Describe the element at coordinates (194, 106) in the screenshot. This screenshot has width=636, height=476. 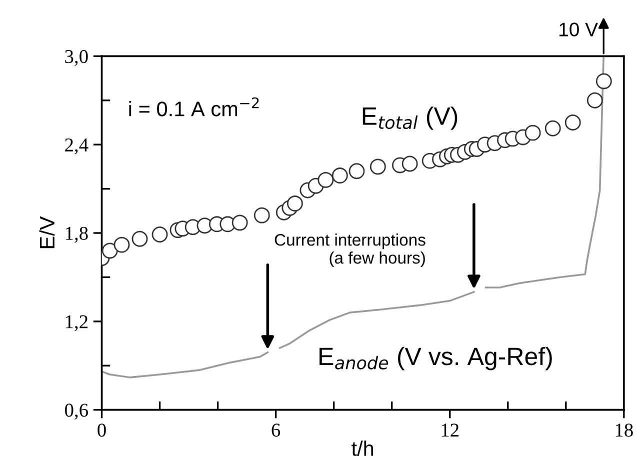
I see `annotation: i = 0.1 A cm$^{−2}$` at that location.